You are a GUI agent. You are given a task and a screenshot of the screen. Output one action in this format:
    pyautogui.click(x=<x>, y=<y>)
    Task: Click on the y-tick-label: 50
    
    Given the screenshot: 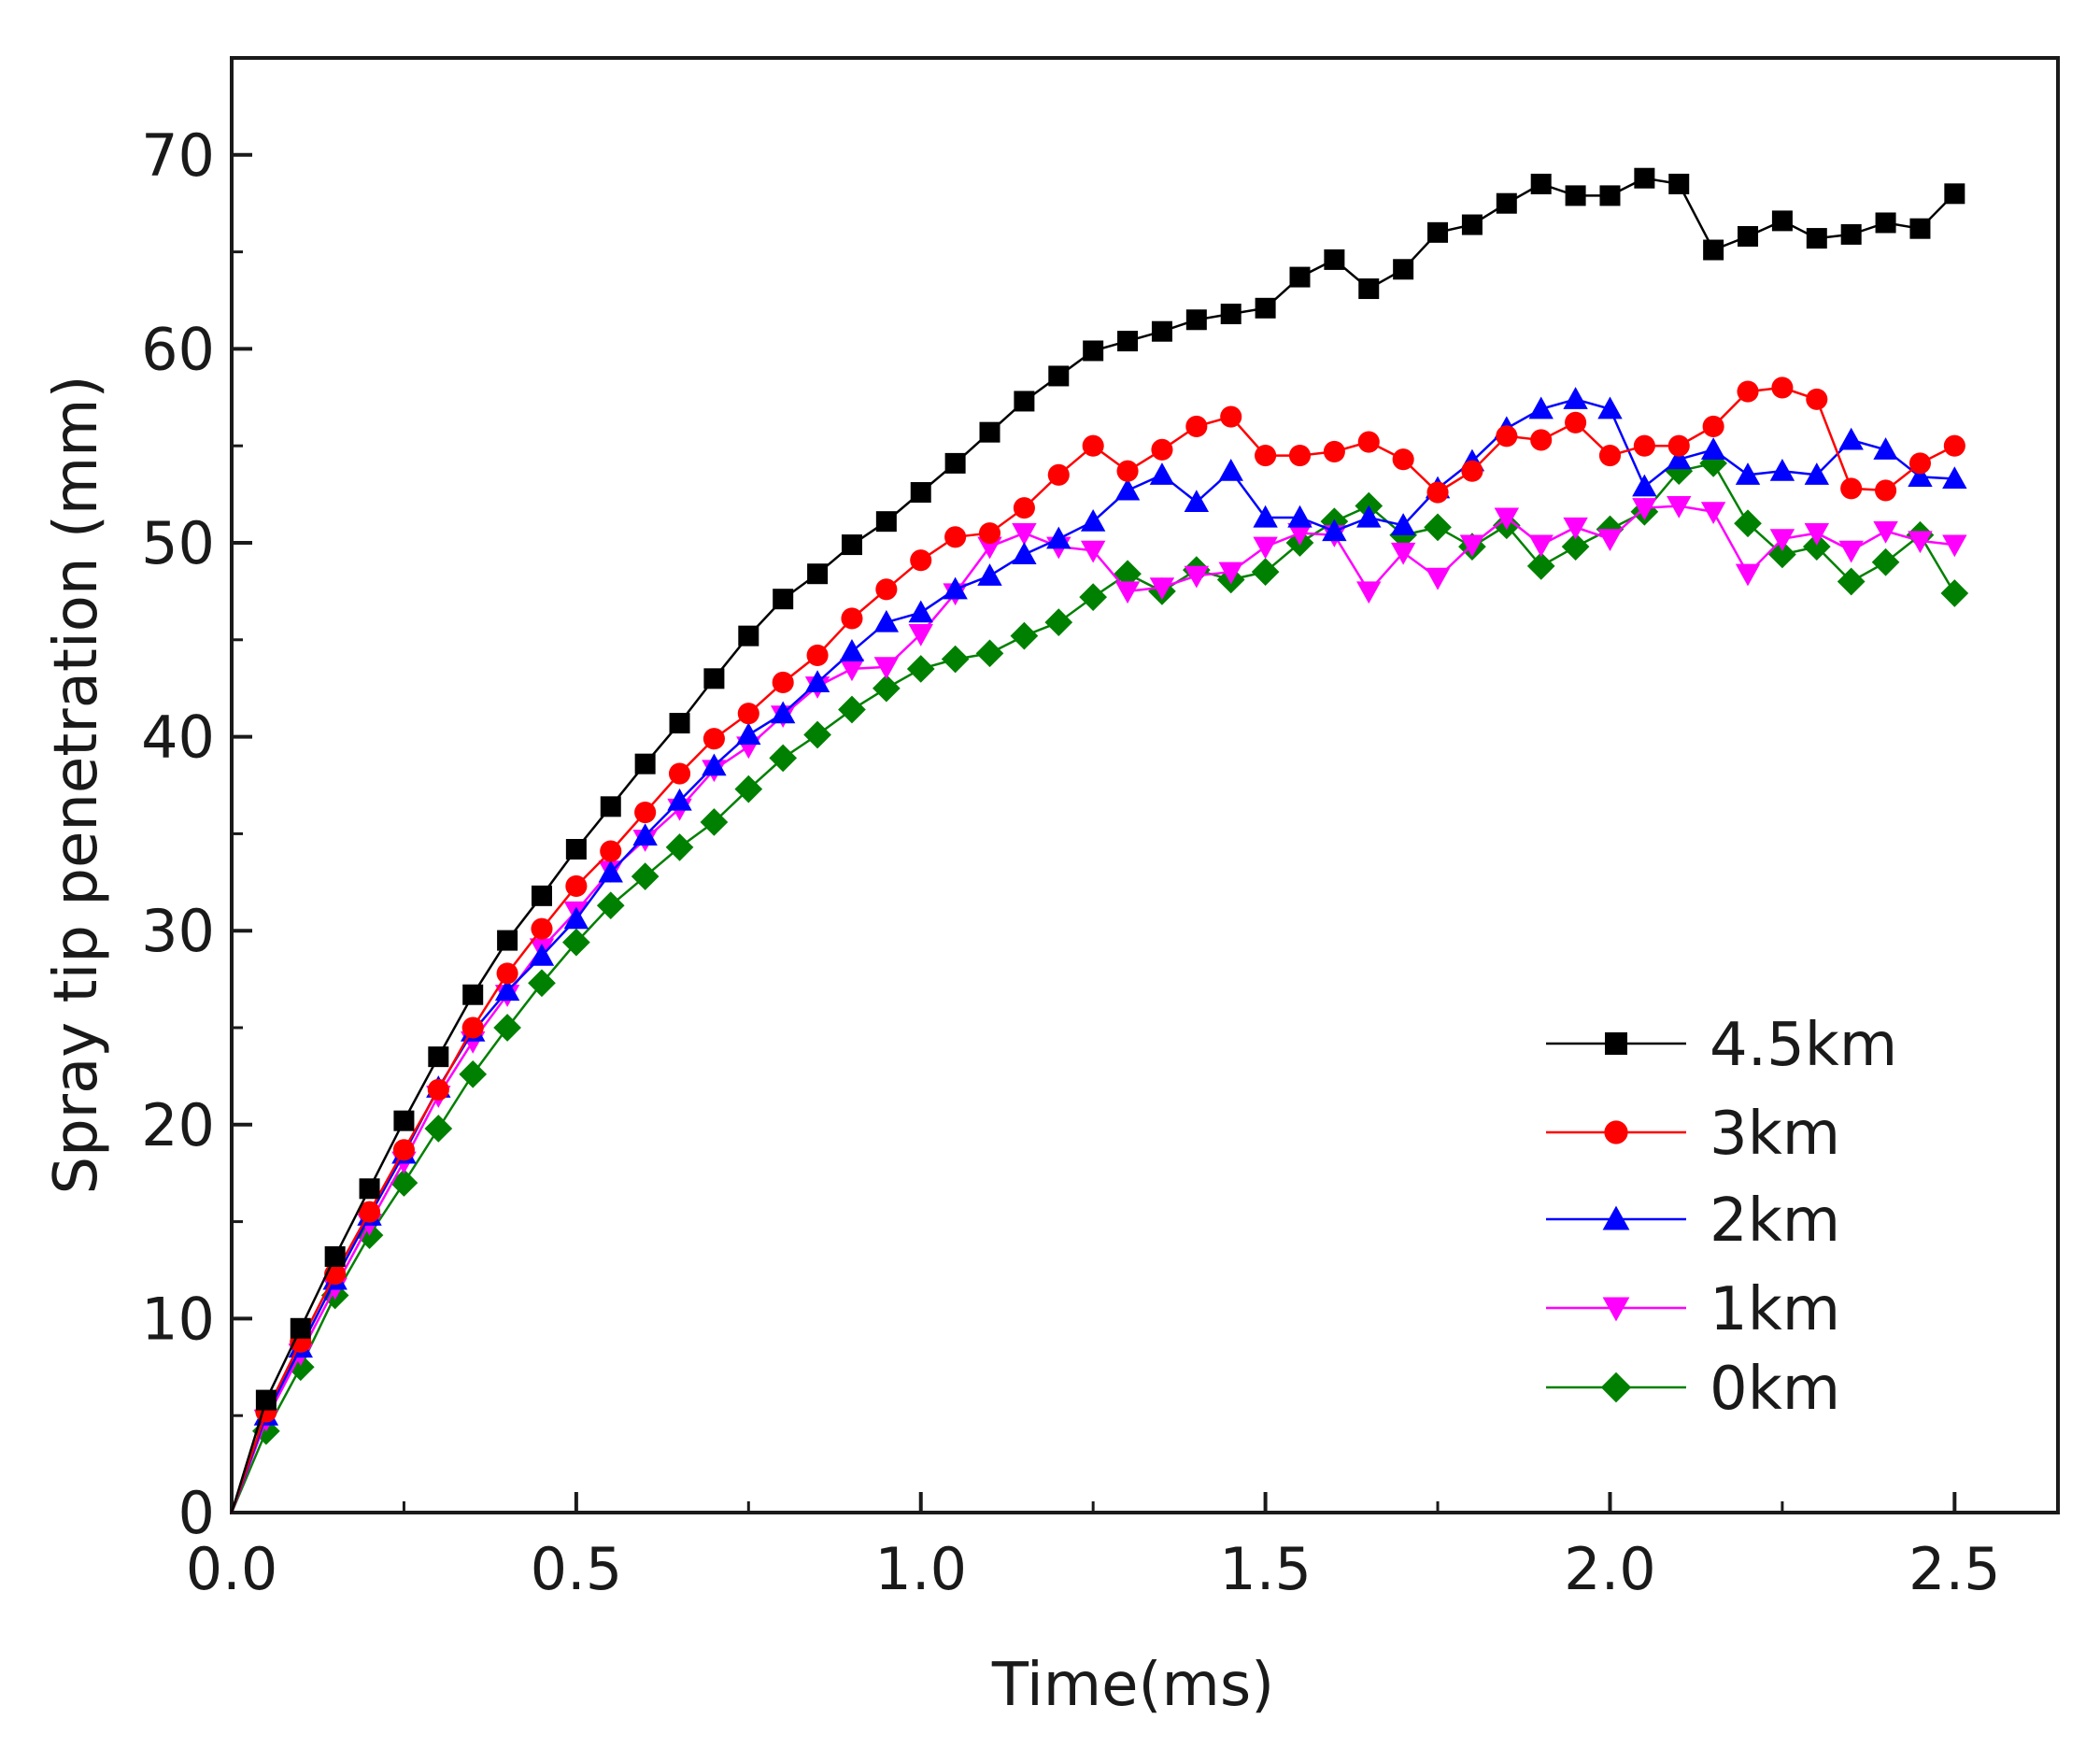 What is the action you would take?
    pyautogui.click(x=178, y=543)
    